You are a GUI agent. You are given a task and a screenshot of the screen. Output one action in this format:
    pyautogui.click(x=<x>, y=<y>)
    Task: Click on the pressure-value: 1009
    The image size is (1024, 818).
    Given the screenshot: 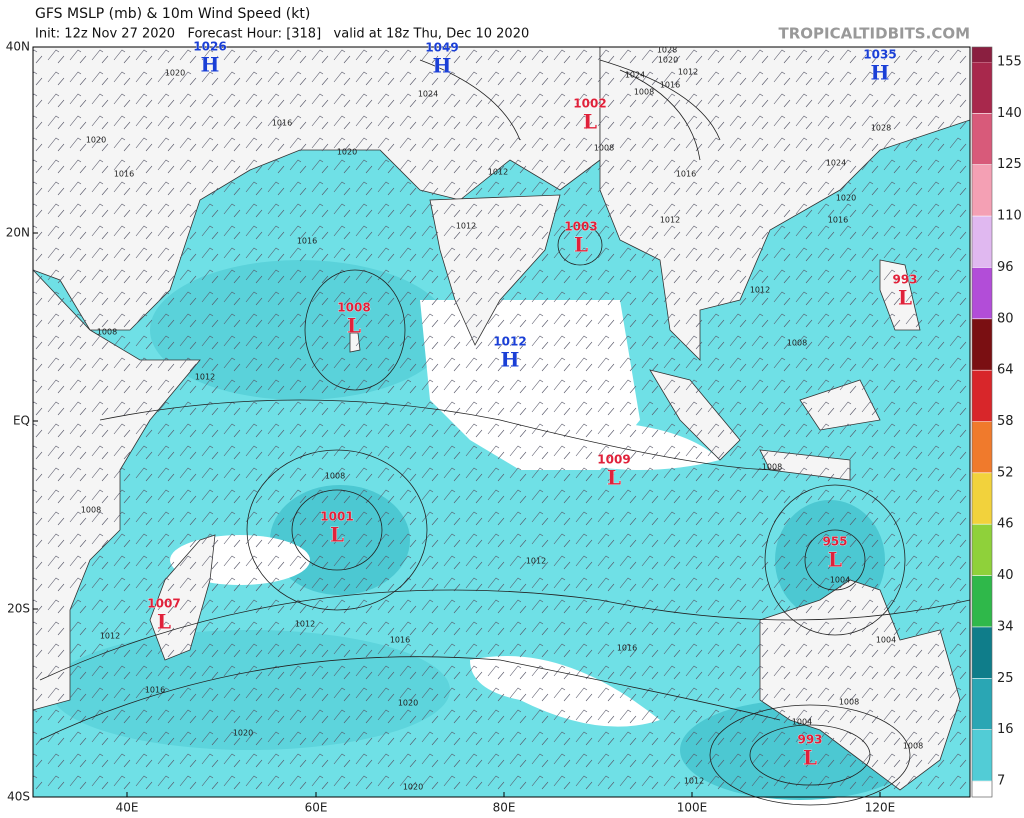 What is the action you would take?
    pyautogui.click(x=613, y=460)
    